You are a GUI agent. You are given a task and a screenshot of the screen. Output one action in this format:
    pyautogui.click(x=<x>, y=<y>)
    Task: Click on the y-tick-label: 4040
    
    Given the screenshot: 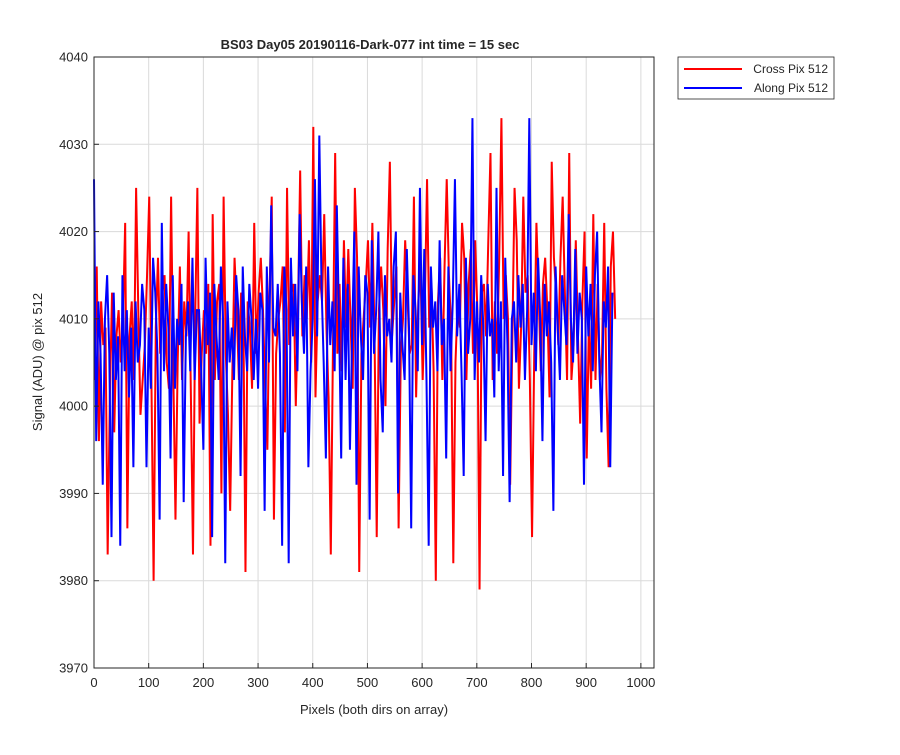 What is the action you would take?
    pyautogui.click(x=73, y=57)
    